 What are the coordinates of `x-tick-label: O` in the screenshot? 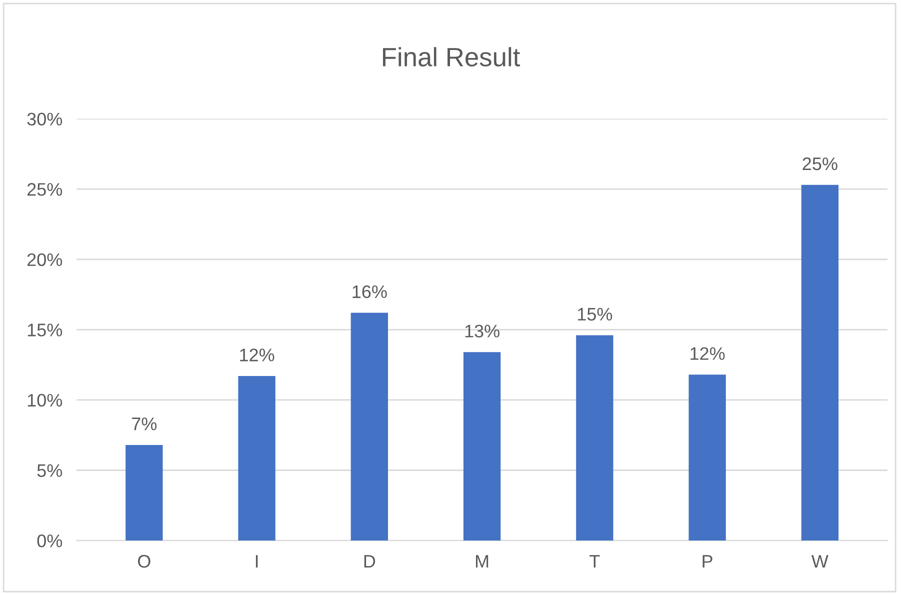 It's located at (144, 561).